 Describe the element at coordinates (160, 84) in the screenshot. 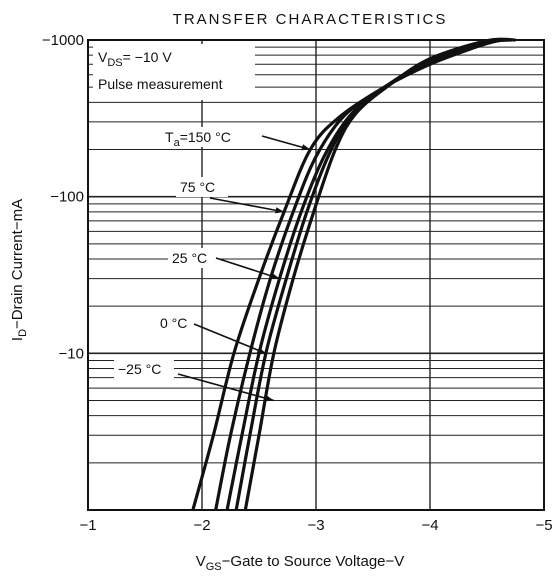

I see `conditions-note: Pulse measurement` at that location.